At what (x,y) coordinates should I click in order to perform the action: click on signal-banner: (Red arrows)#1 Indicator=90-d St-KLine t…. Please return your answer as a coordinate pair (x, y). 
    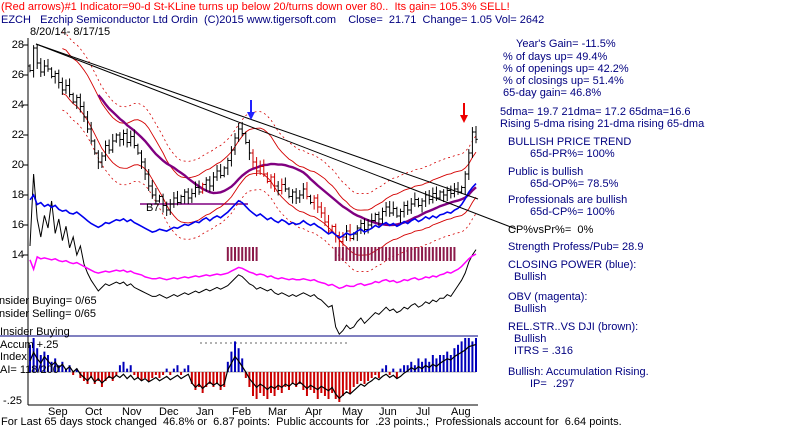
    Looking at the image, I should click on (255, 7).